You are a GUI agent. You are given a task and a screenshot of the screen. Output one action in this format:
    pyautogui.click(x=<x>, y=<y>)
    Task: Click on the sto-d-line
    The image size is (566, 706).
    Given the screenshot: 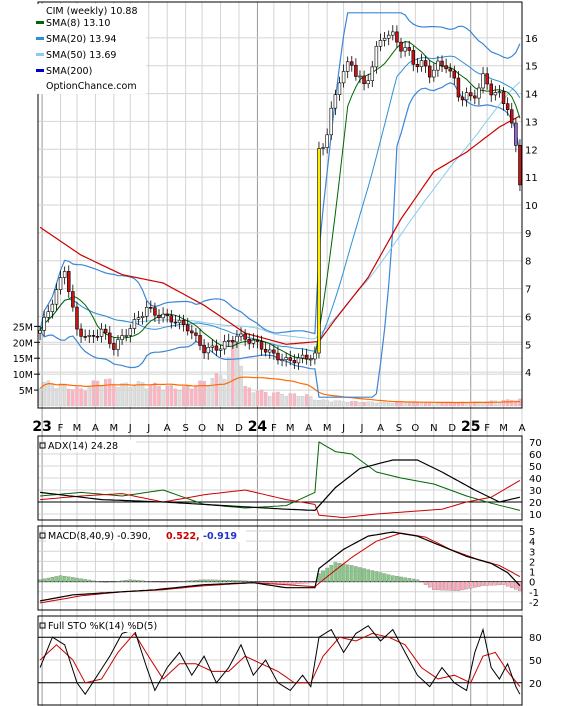 What is the action you would take?
    pyautogui.click(x=280, y=659)
    